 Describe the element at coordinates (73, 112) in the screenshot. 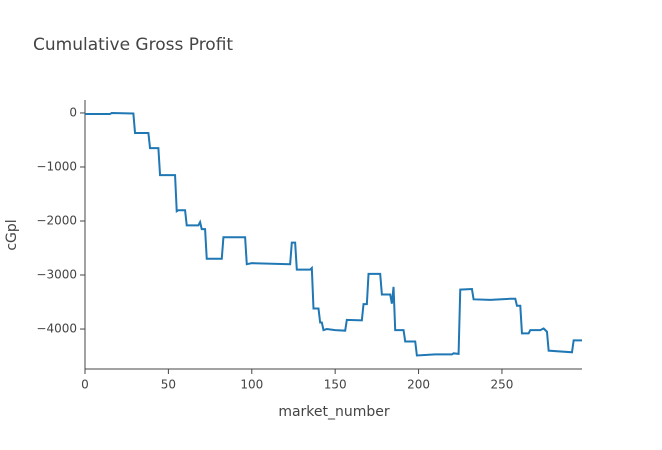

I see `y-tick-label: 0` at that location.